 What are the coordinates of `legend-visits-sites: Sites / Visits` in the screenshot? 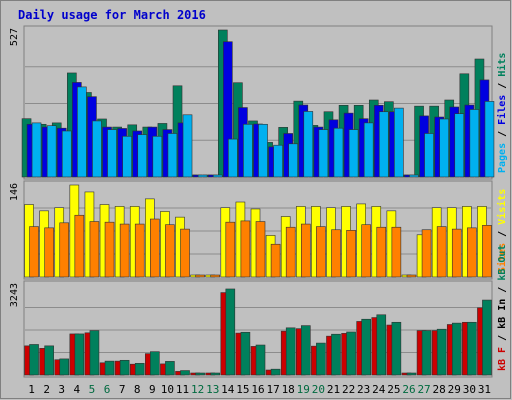 It's located at (502, 231).